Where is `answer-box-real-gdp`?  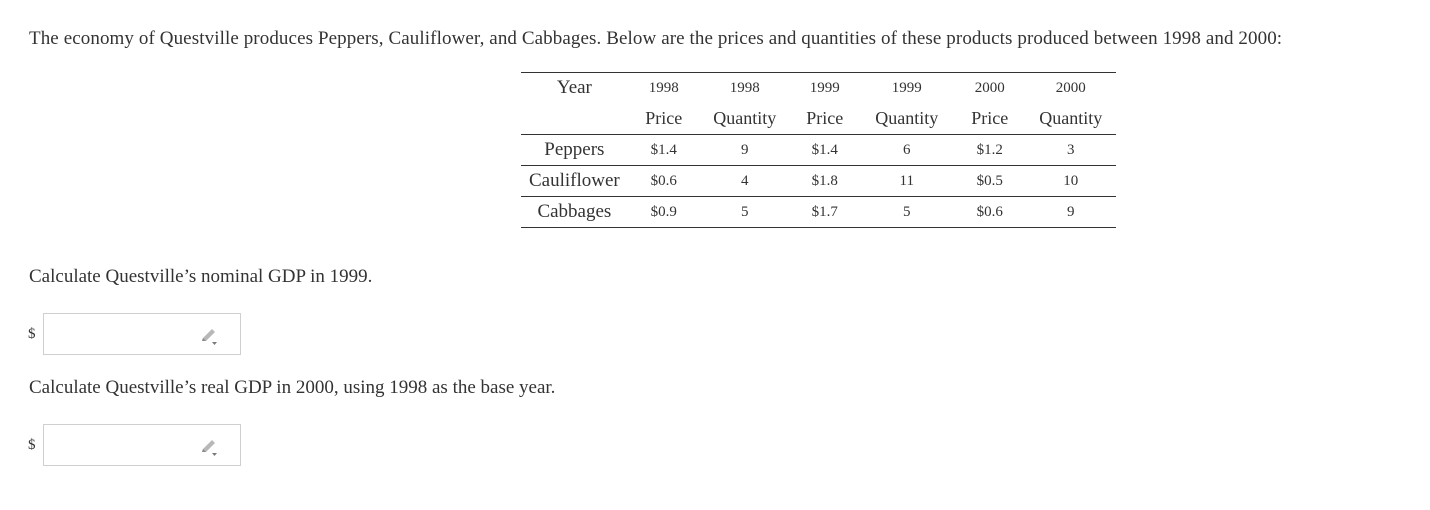
answer-box-real-gdp is located at coordinates (142, 445).